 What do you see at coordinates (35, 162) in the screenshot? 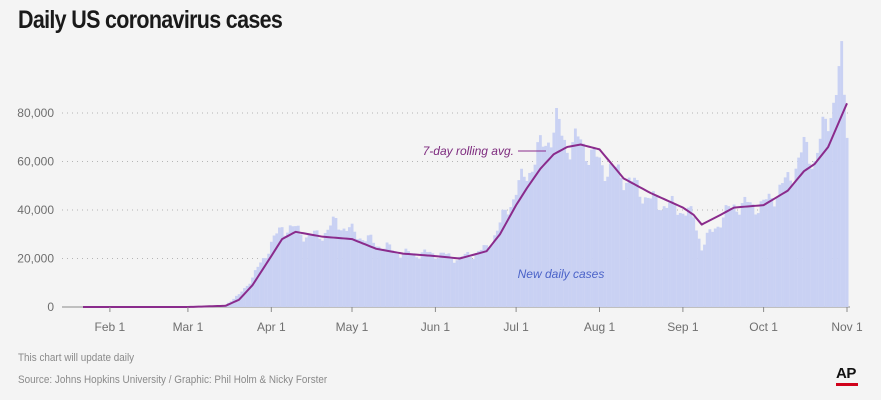
I see `y-tick-label: 60,000` at bounding box center [35, 162].